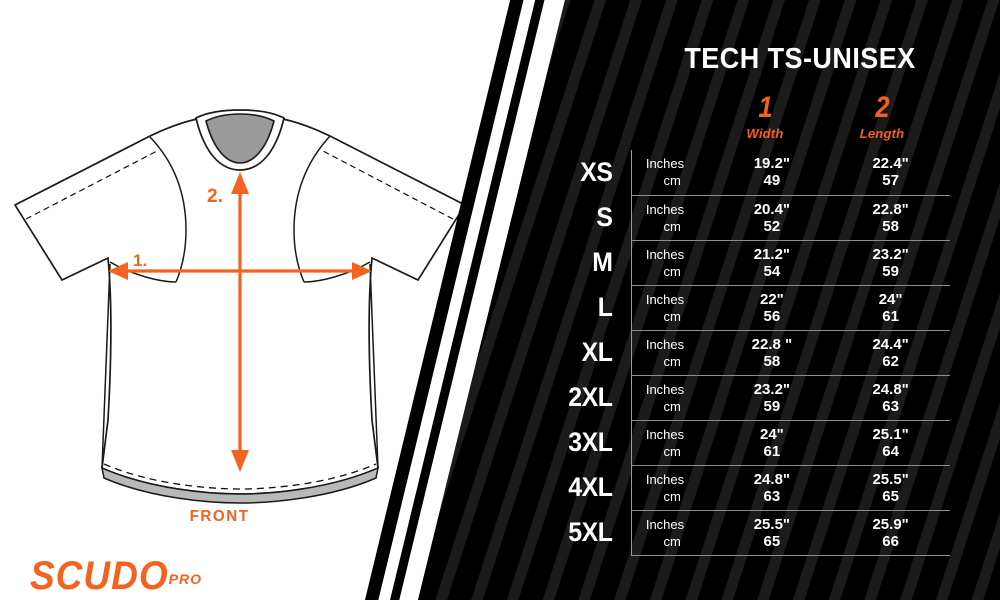  Describe the element at coordinates (772, 541) in the screenshot. I see `width-cm-value: 65` at that location.